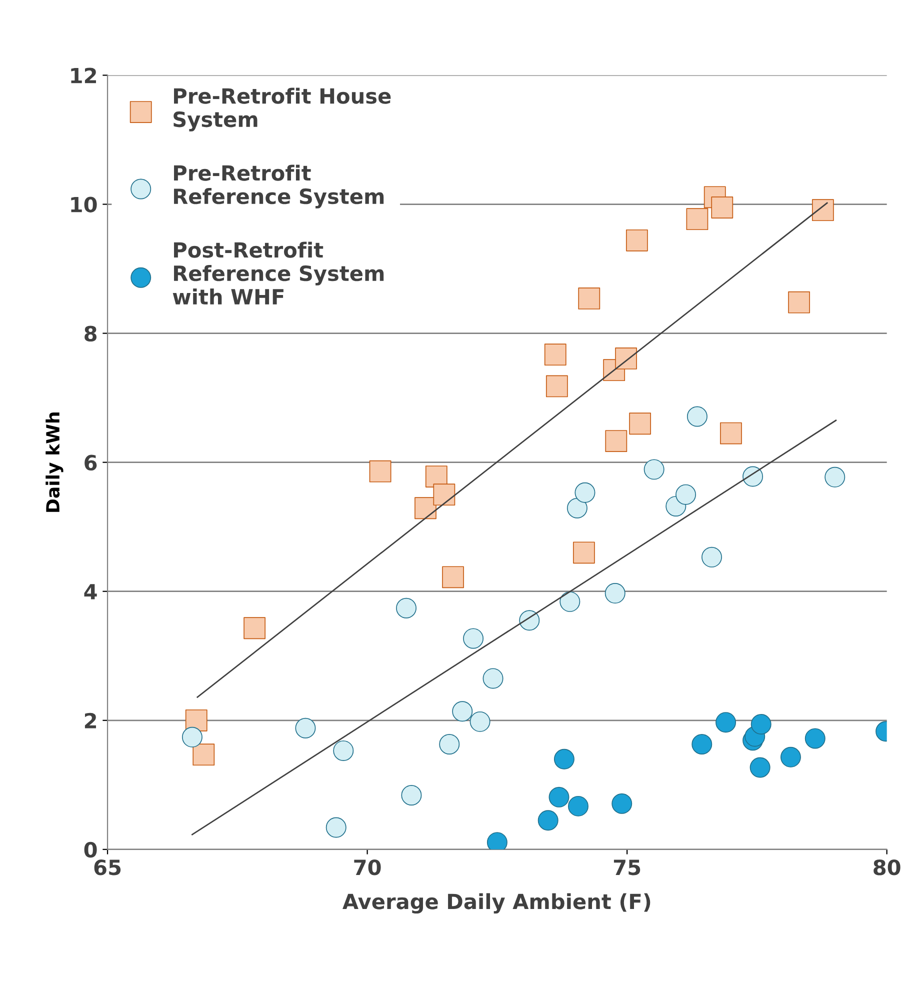 The height and width of the screenshot is (990, 919). I want to click on x-tick-label: 70, so click(367, 868).